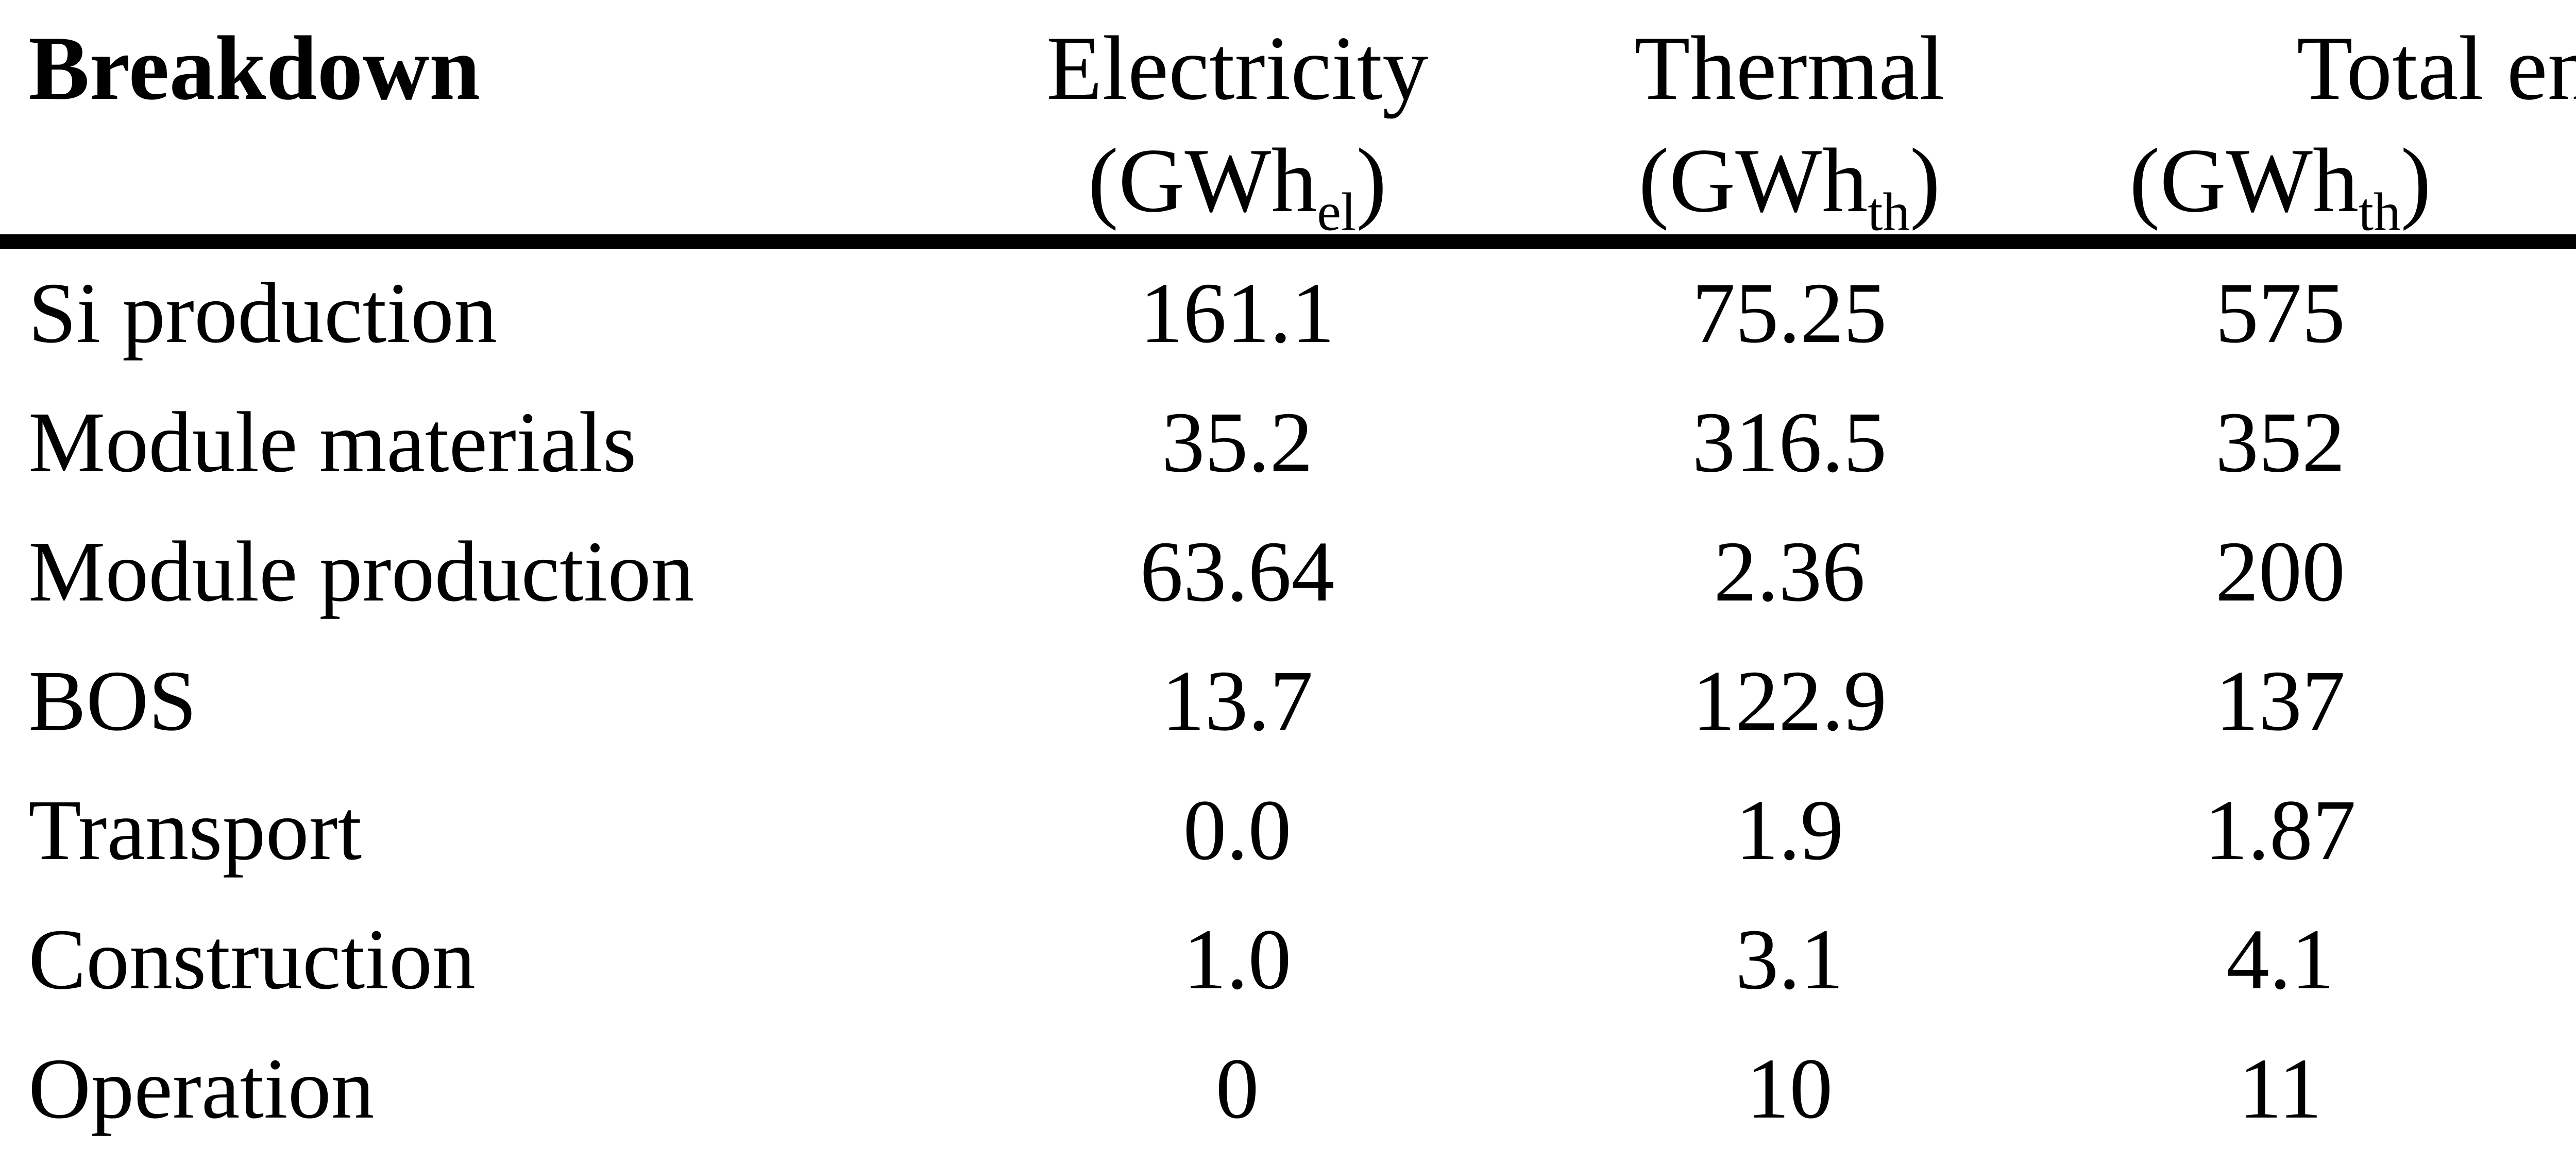  I want to click on unit-total-energy: (GWhth), so click(2280, 188).